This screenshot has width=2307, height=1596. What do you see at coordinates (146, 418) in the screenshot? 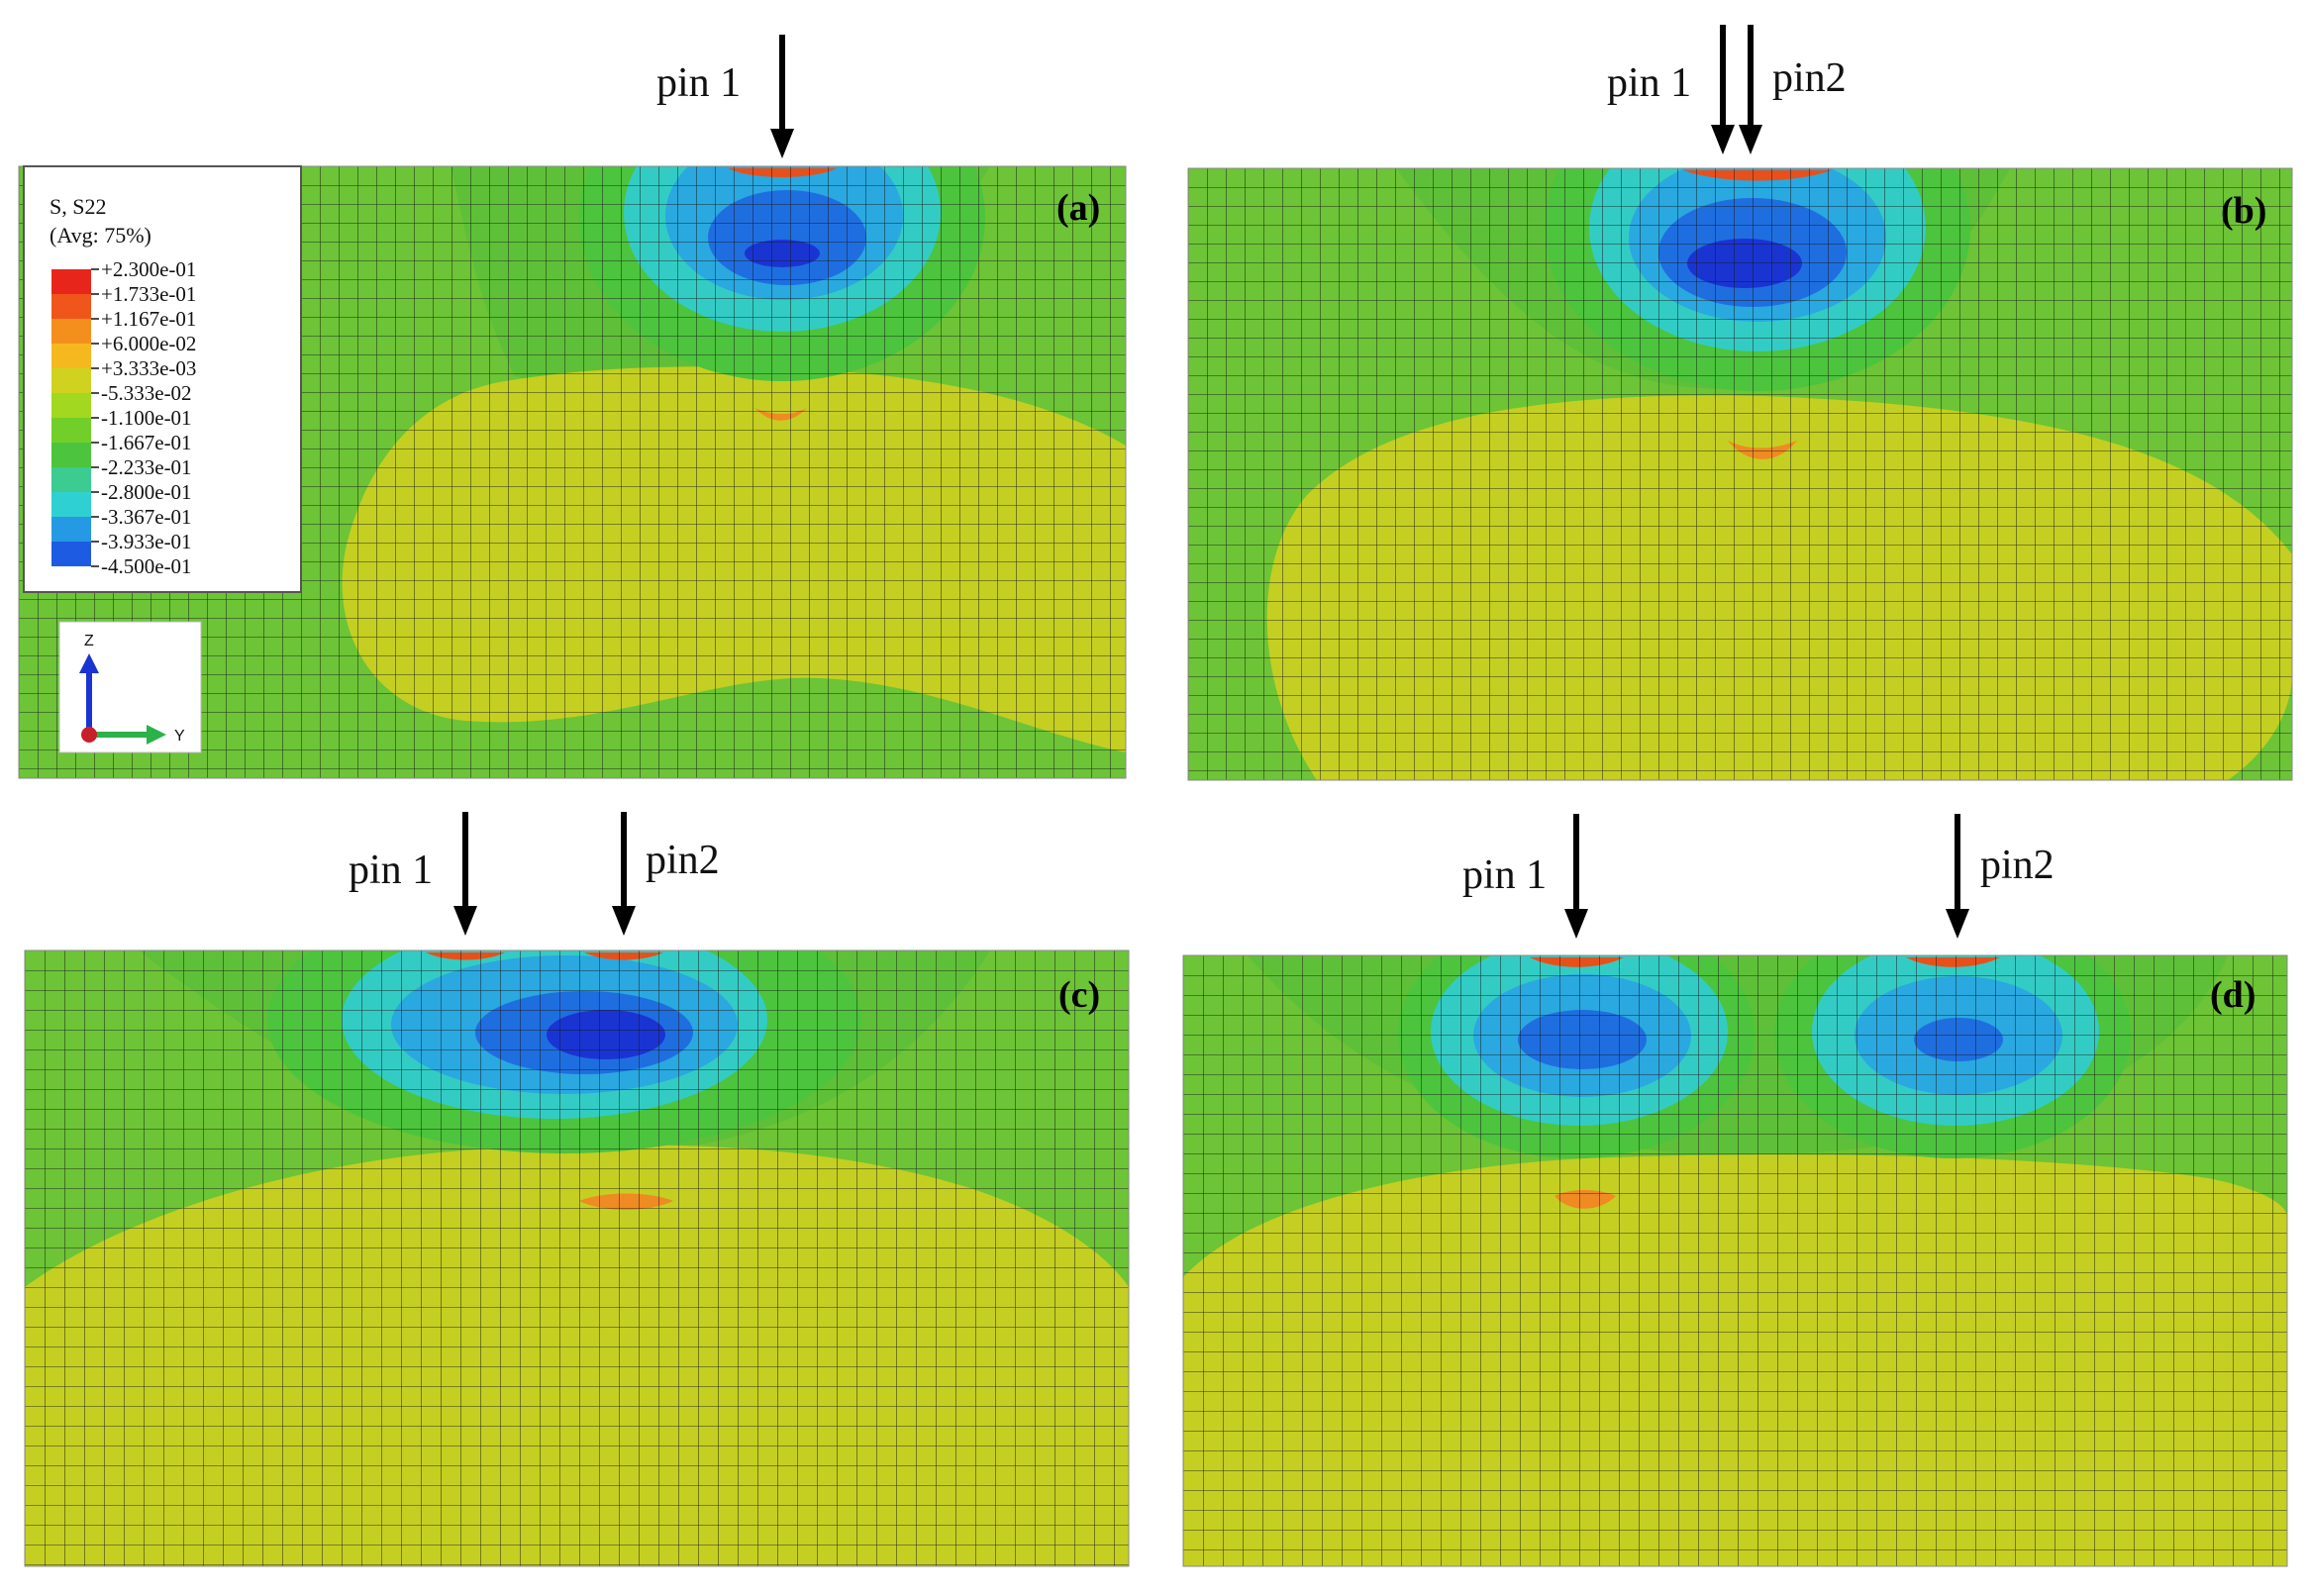
I see `legend-value-label: -1.100e-01` at bounding box center [146, 418].